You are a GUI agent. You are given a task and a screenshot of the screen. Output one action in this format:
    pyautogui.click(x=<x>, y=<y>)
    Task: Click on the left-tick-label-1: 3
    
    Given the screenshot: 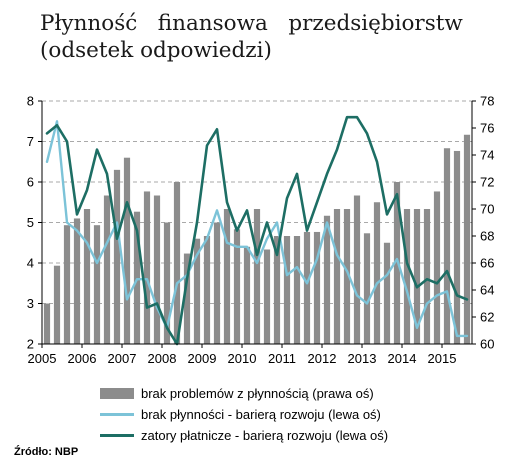 What is the action you would take?
    pyautogui.click(x=30, y=303)
    